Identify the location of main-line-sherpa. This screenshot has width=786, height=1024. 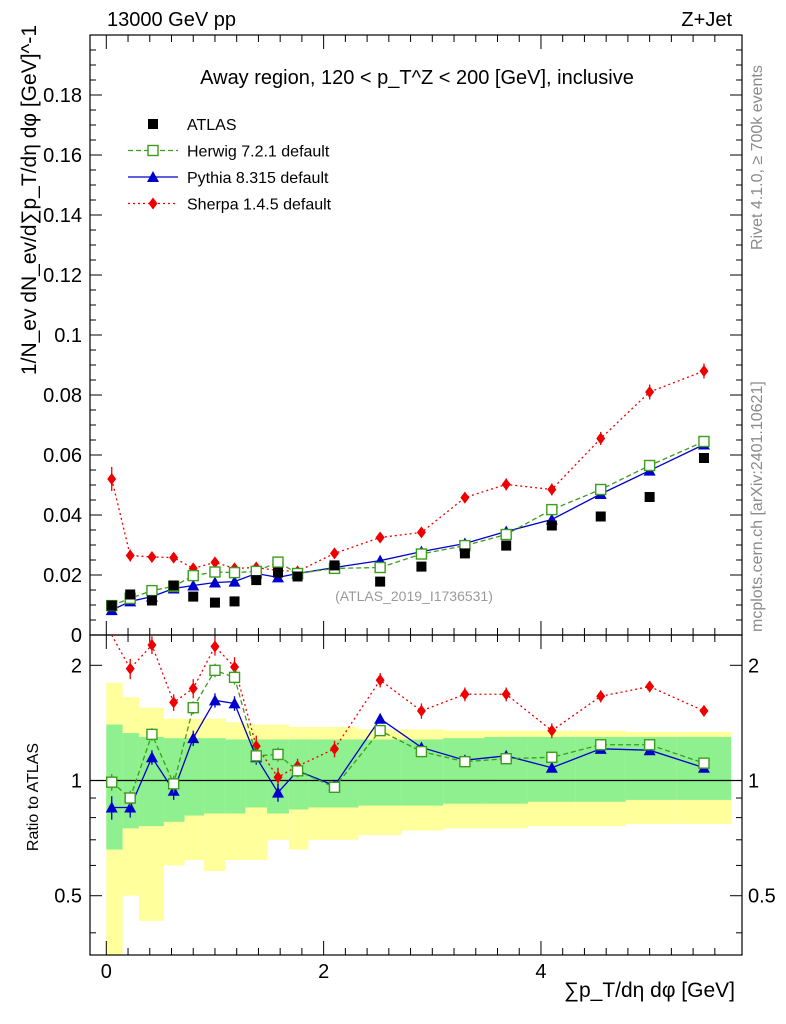
(408, 471).